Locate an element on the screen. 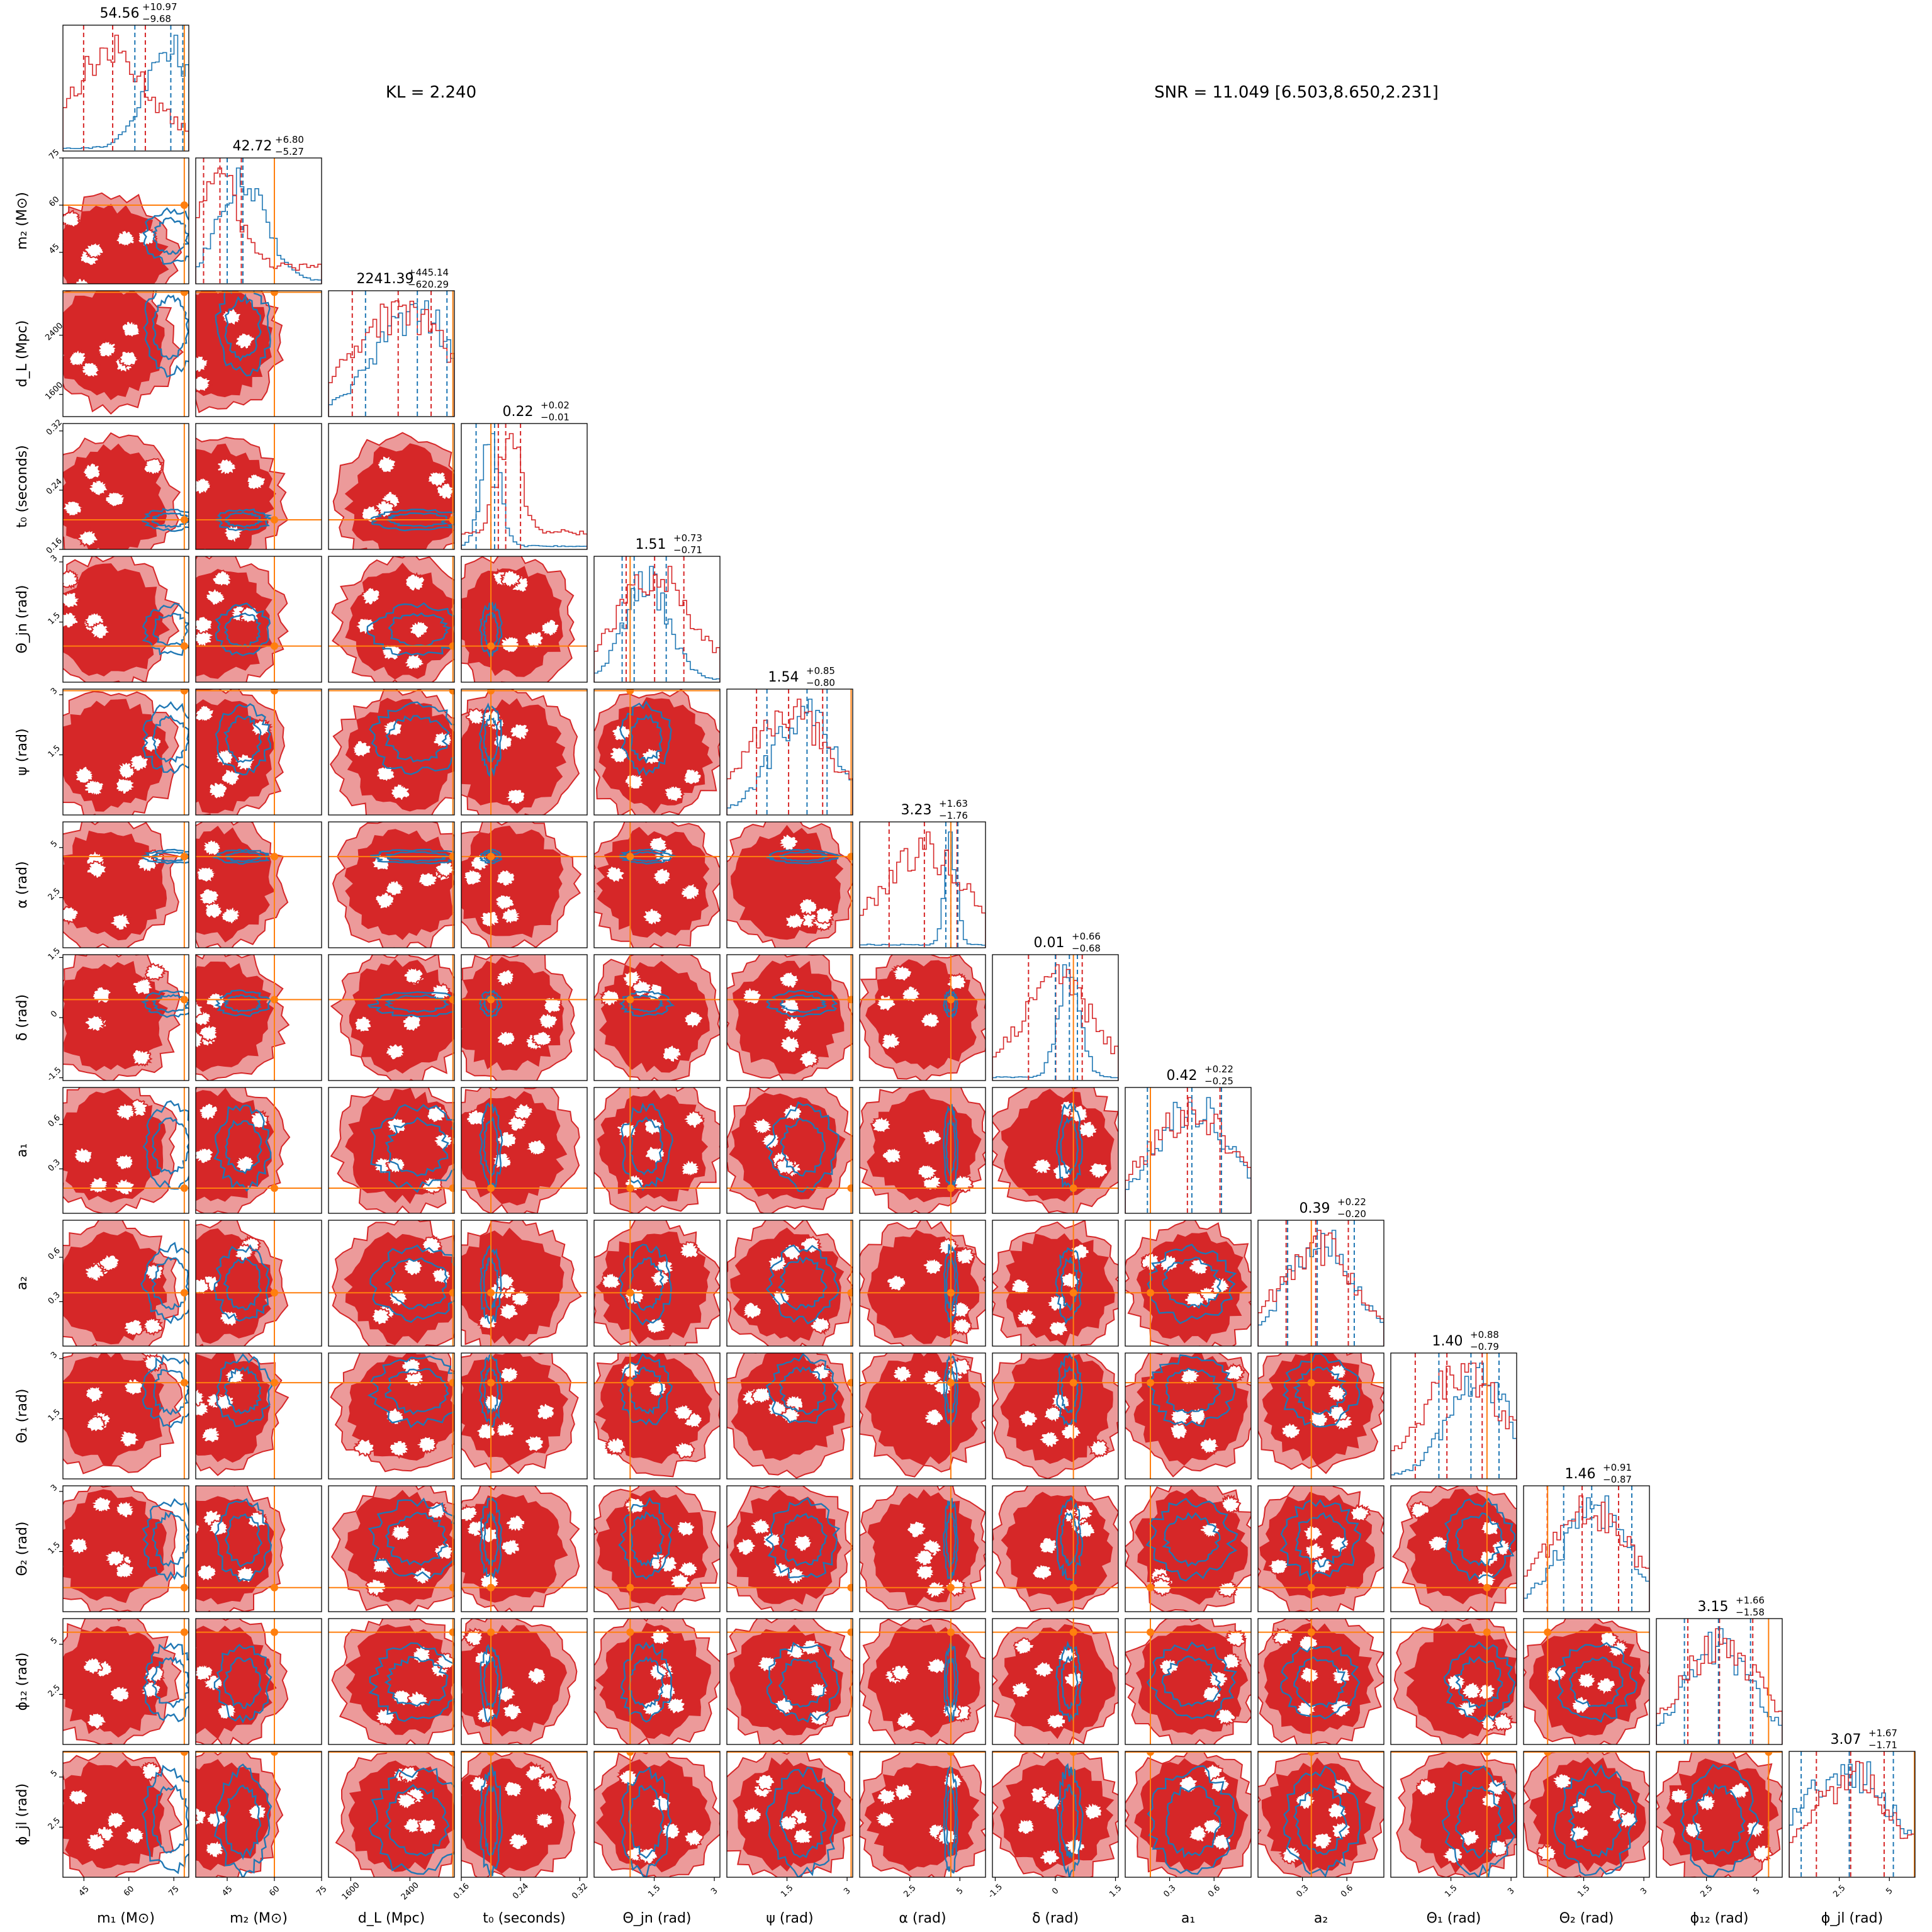  panel-6-0: 2.55α (rad) is located at coordinates (101, 884).